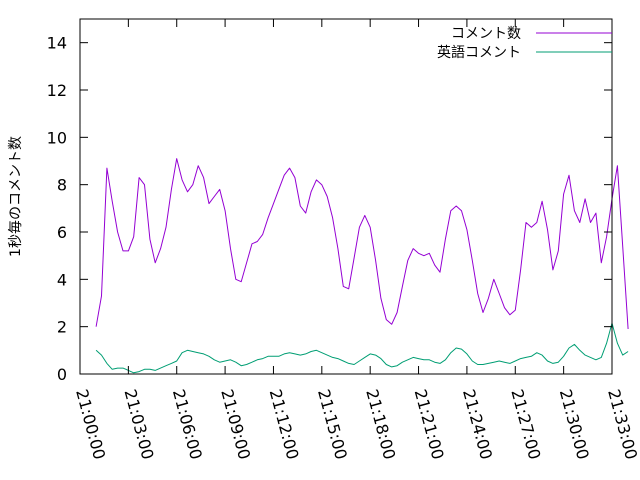 This screenshot has width=640, height=480. Describe the element at coordinates (62, 374) in the screenshot. I see `y-tick-label: 0` at that location.